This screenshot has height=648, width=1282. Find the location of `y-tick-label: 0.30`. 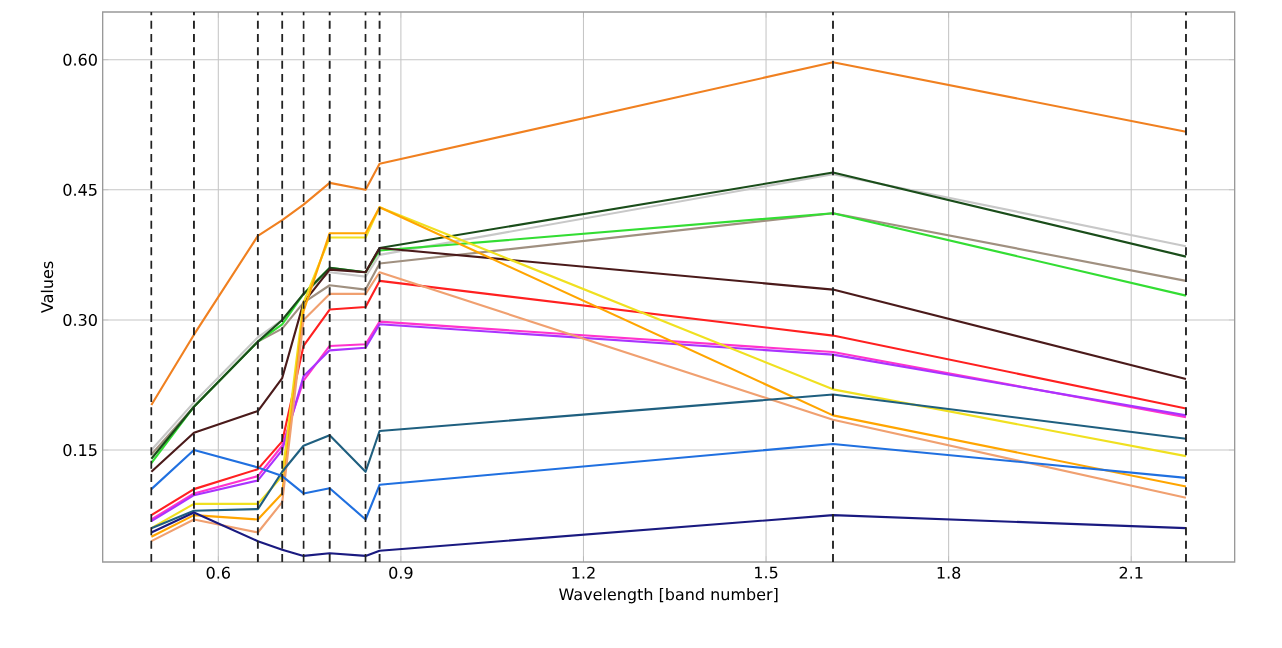

y-tick-label: 0.30 is located at coordinates (80, 319).